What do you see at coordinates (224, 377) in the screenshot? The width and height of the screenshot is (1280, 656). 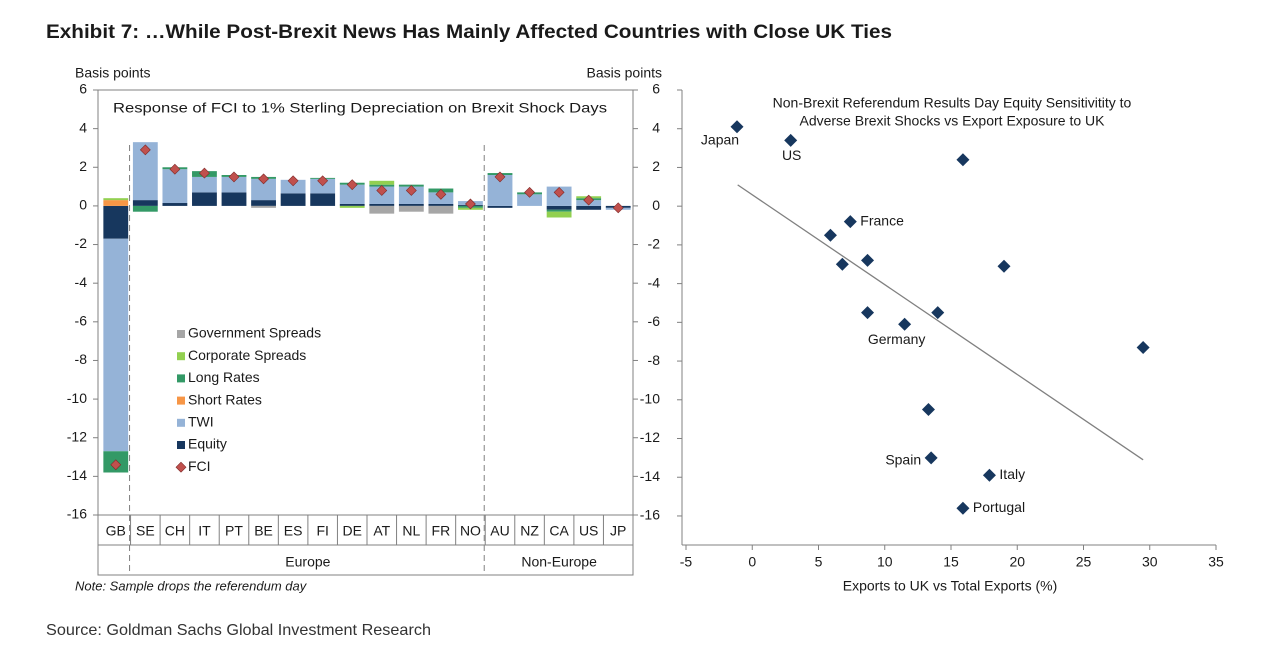 I see `legend-label: Long Rates` at bounding box center [224, 377].